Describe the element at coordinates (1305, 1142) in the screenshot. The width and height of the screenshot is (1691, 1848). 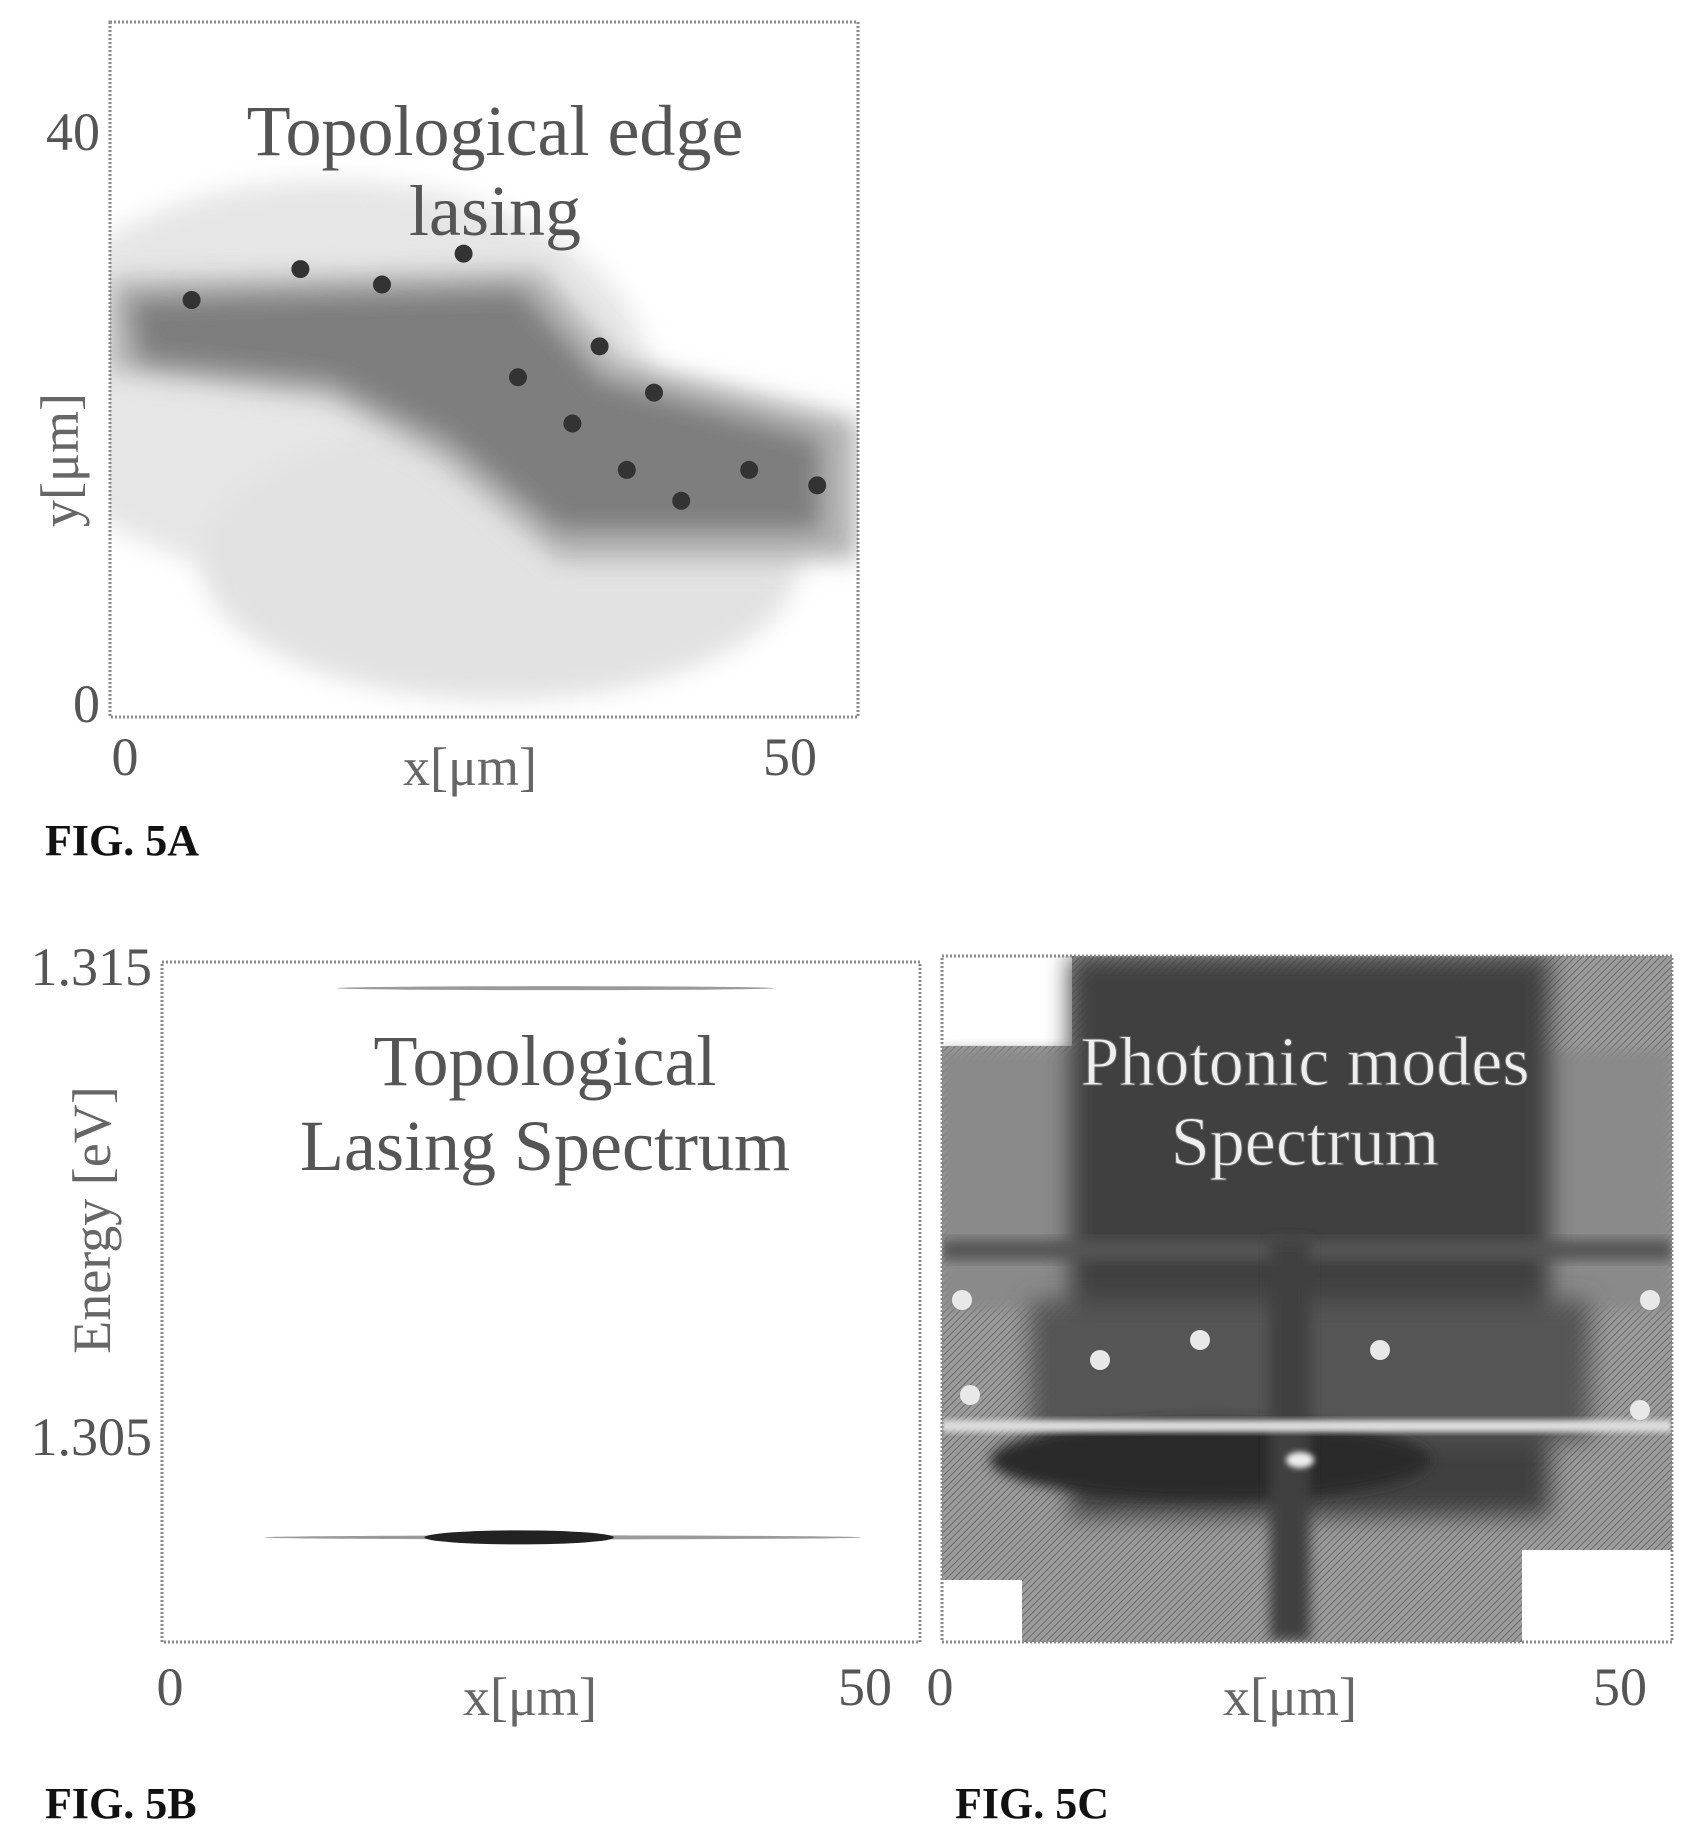
I see `annotation-5c-line2: Spectrum` at that location.